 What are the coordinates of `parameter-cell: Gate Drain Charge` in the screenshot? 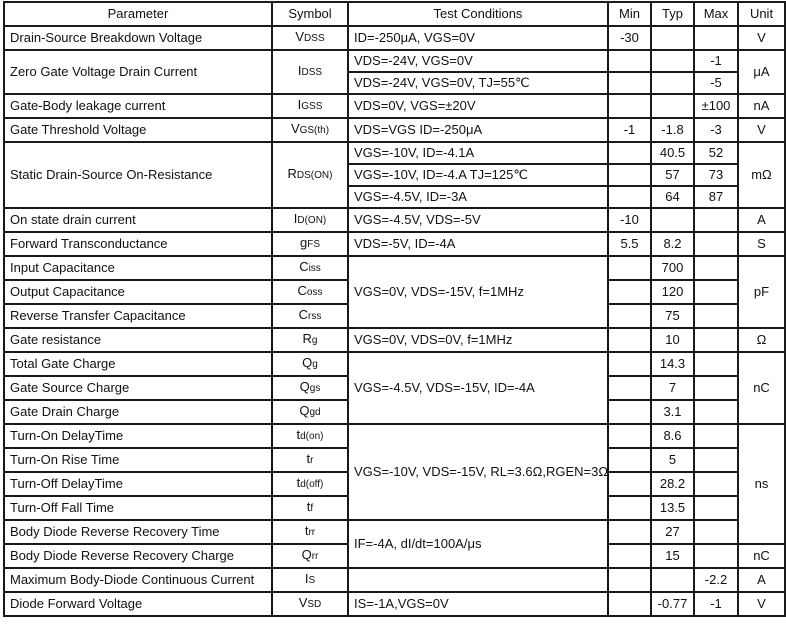 It's located at (138, 412).